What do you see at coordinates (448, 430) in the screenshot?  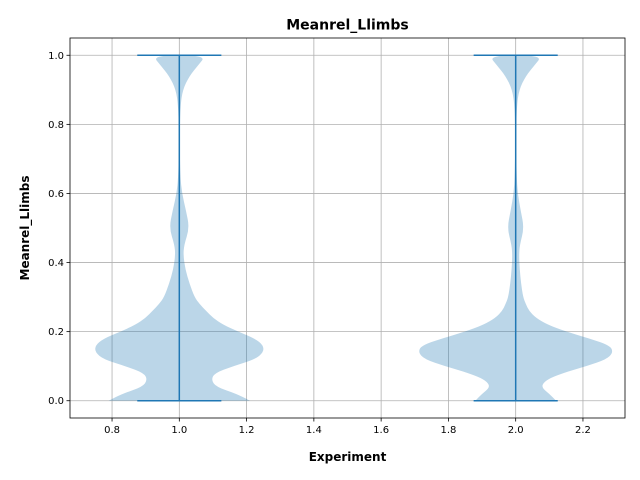 I see `x-tick-label: 1.8` at bounding box center [448, 430].